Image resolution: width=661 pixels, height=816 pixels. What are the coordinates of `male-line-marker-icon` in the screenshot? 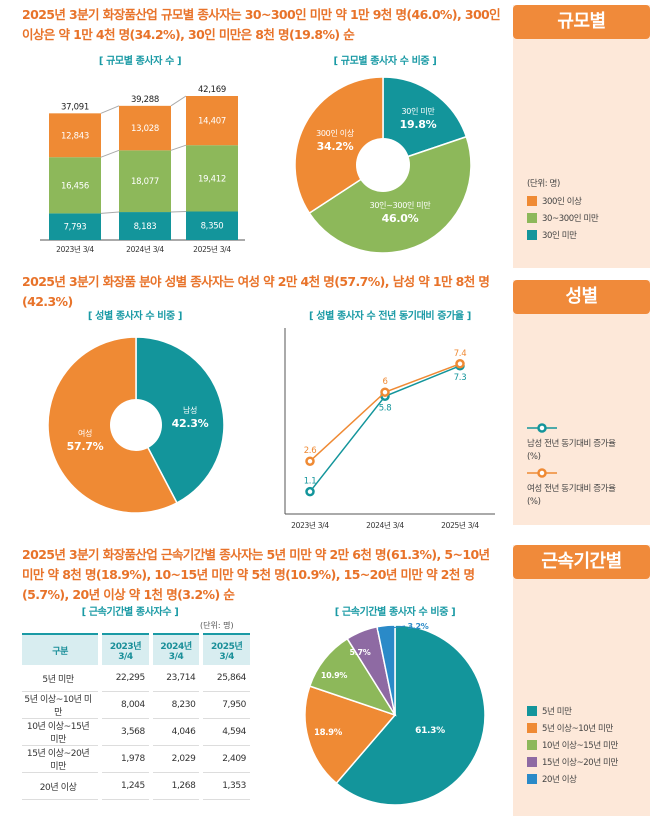 It's located at (542, 428).